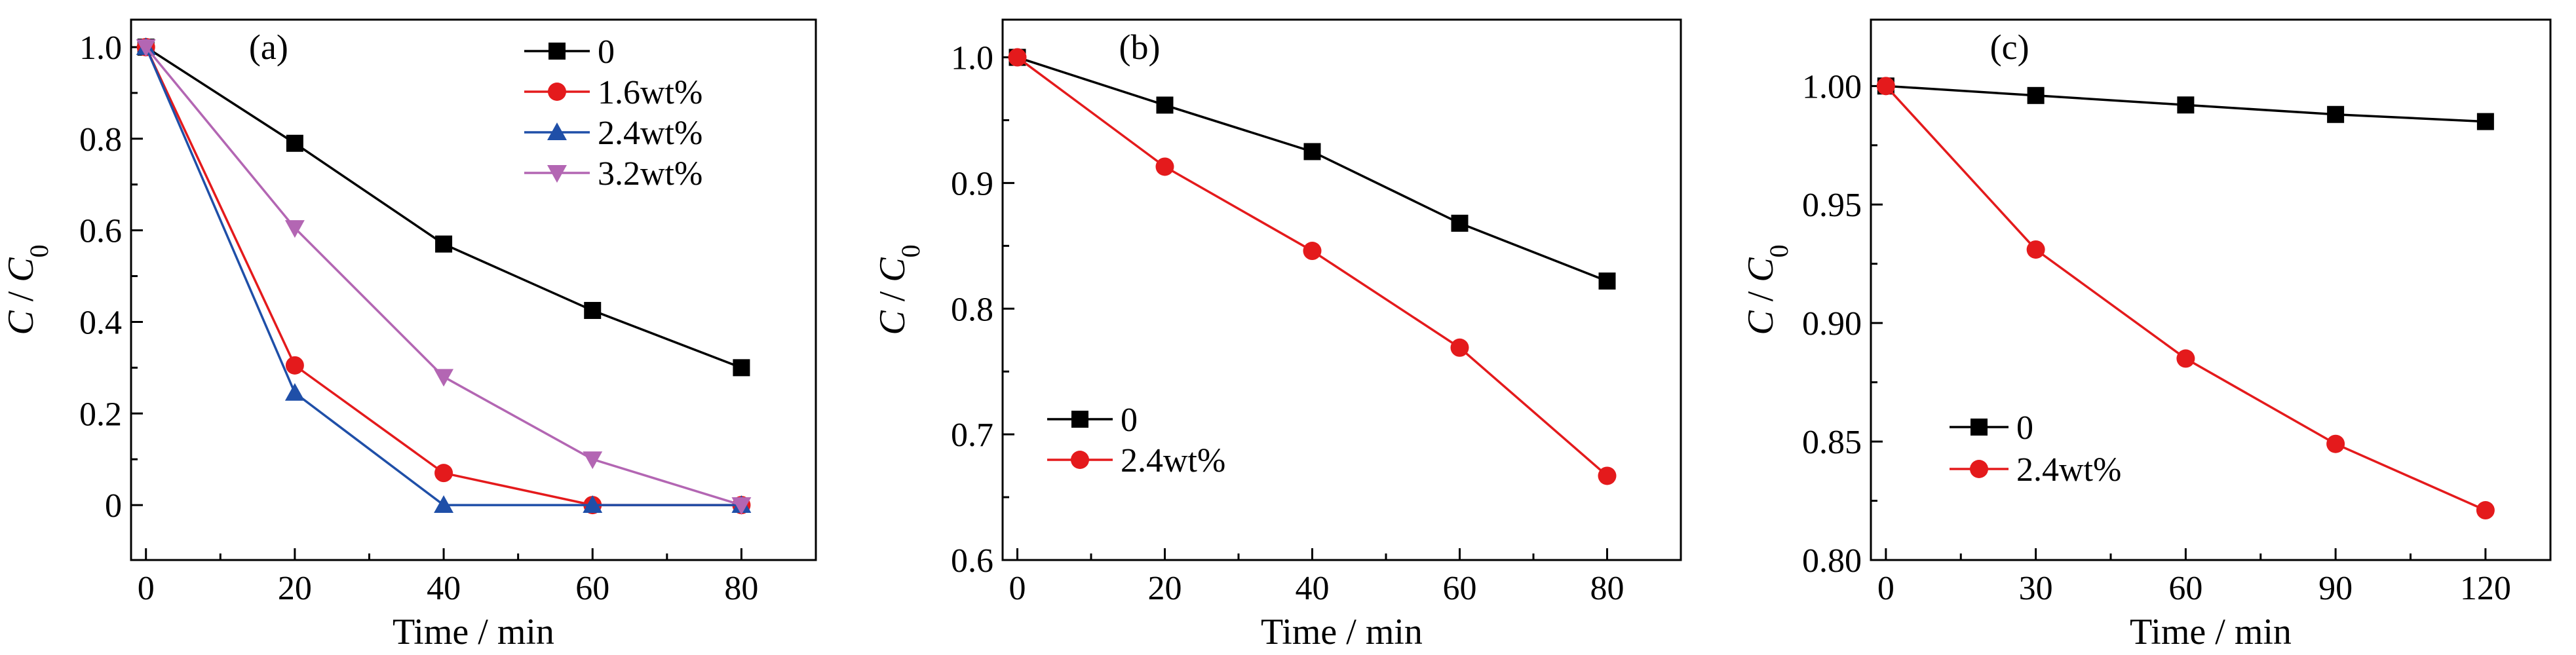 This screenshot has height=655, width=2576. Describe the element at coordinates (100, 323) in the screenshot. I see `y-tick-label: 0.4` at that location.